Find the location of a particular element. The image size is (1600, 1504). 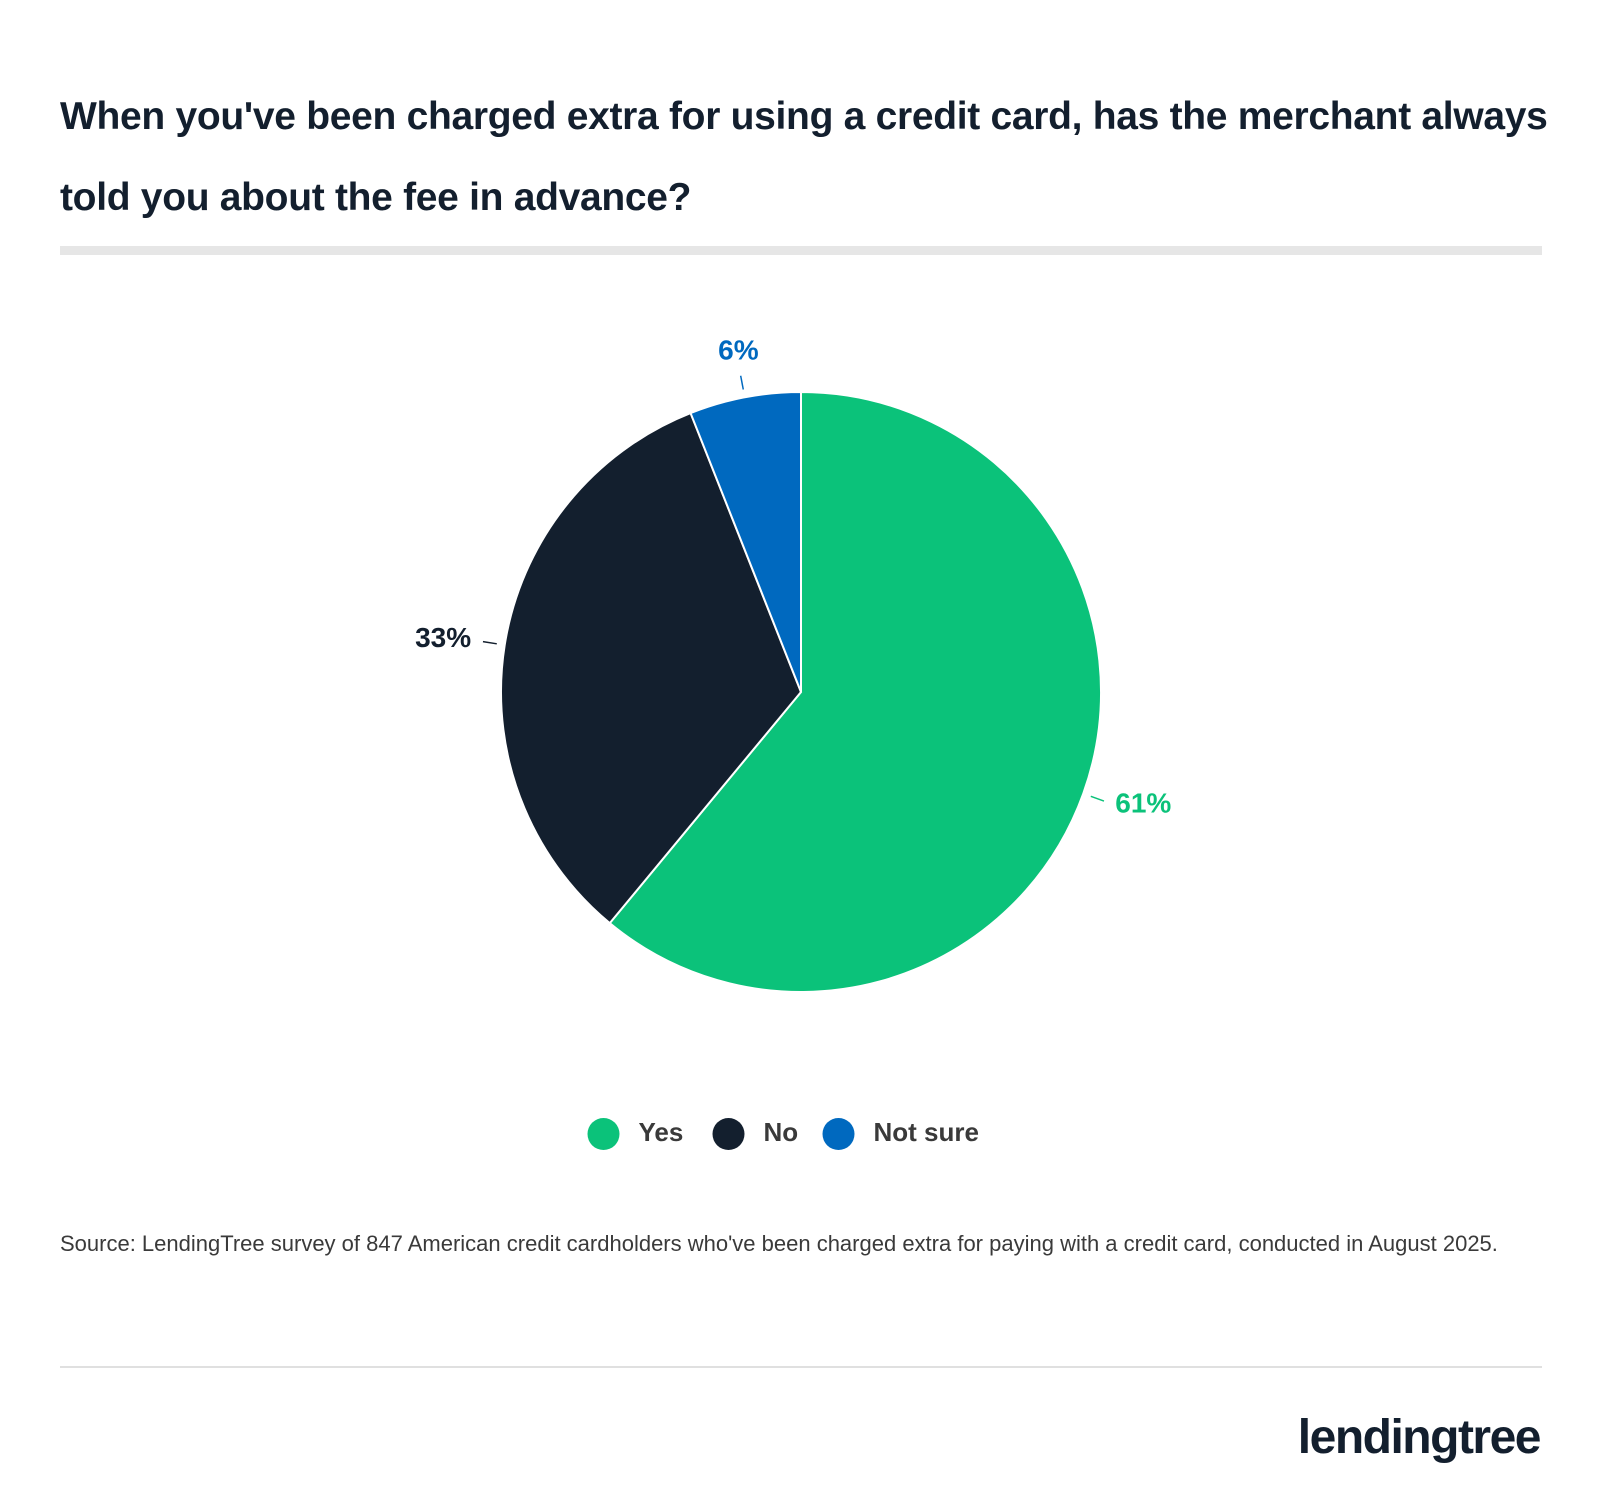

legend-label: No is located at coordinates (781, 1132).